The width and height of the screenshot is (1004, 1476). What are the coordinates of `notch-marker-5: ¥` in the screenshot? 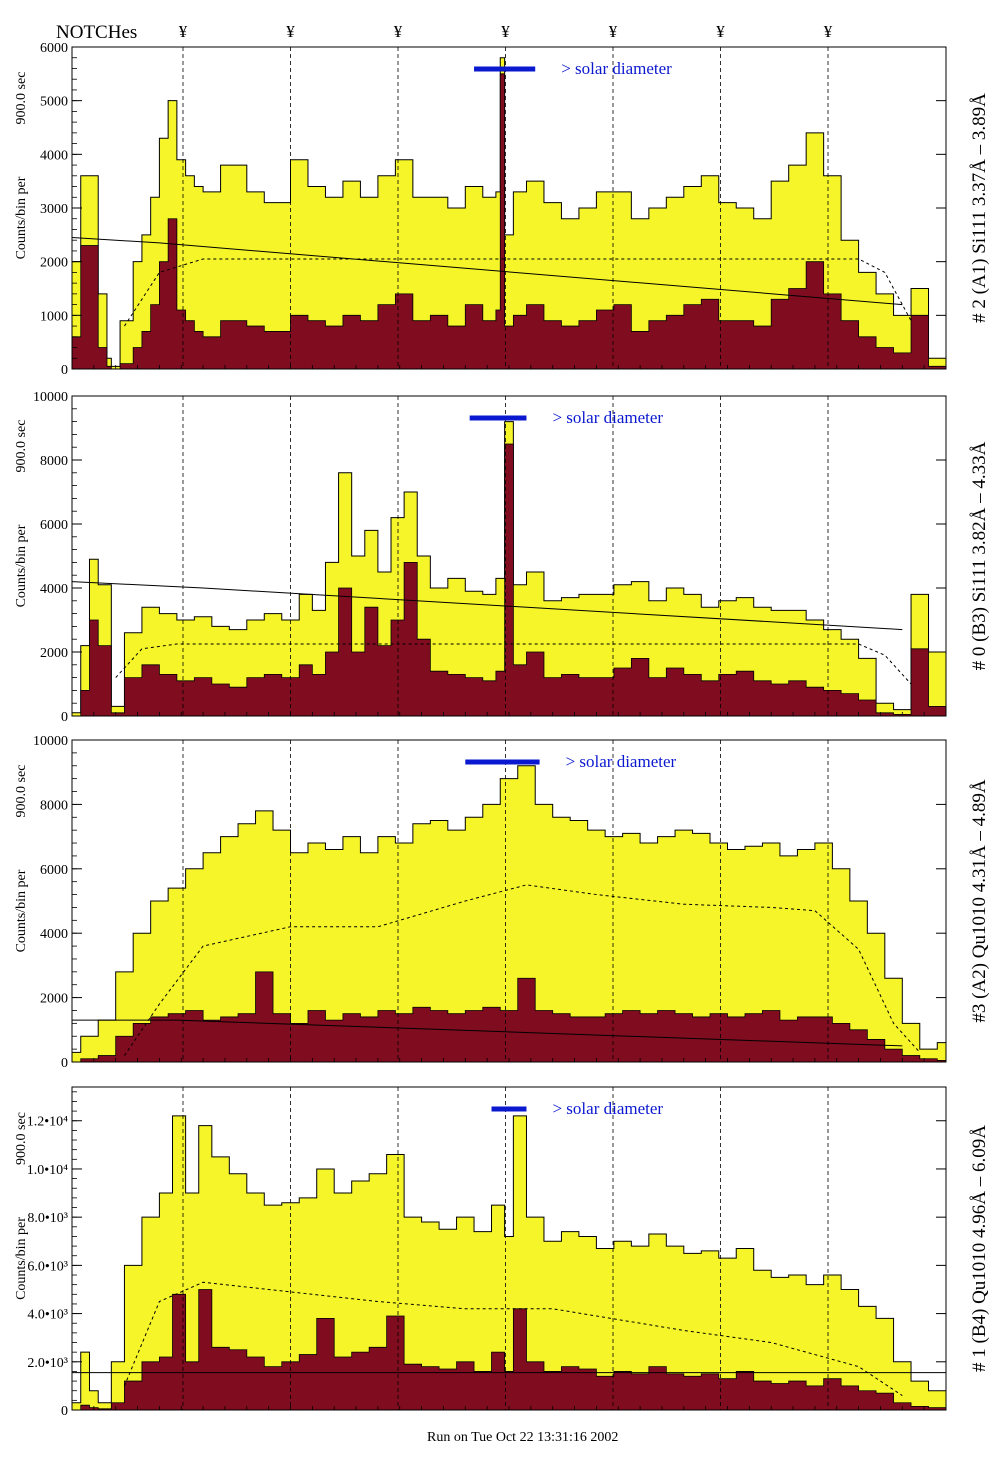 It's located at (613, 31).